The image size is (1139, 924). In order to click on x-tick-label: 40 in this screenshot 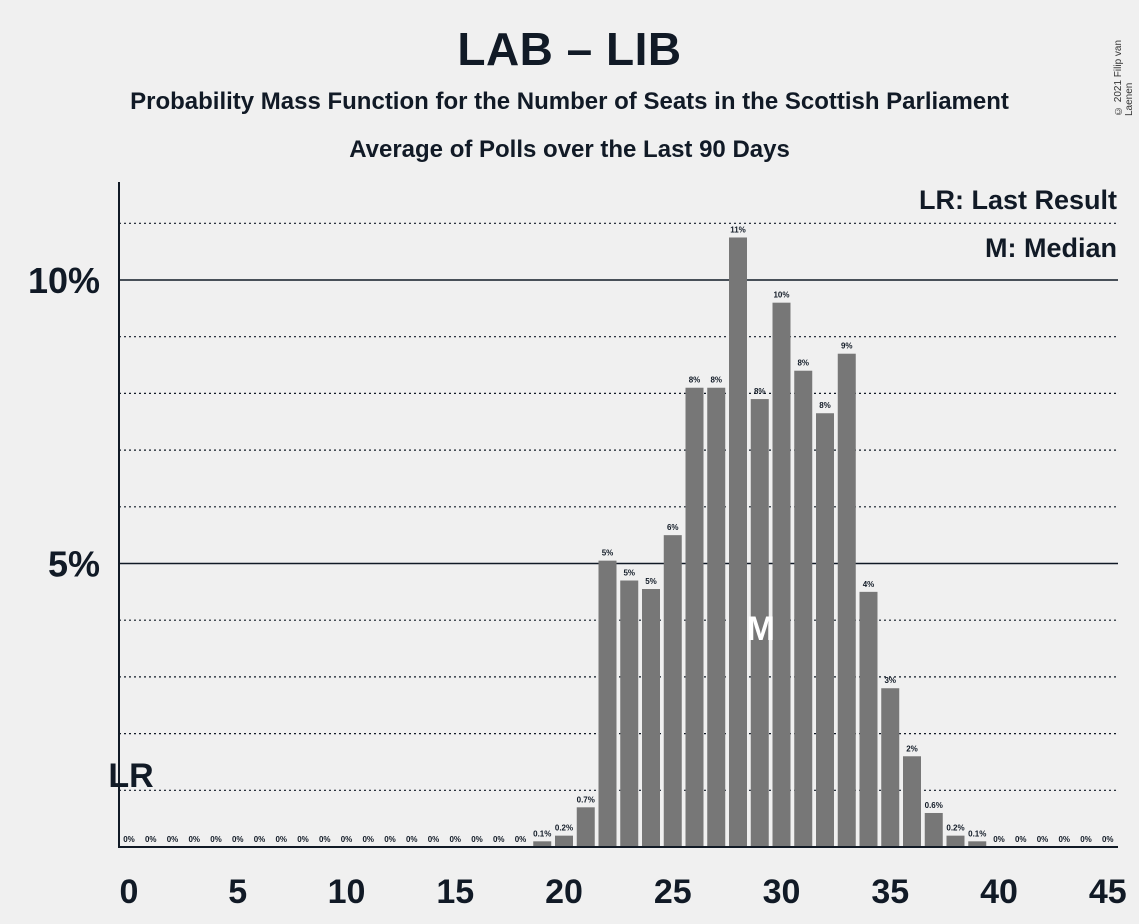, I will do `click(999, 892)`.